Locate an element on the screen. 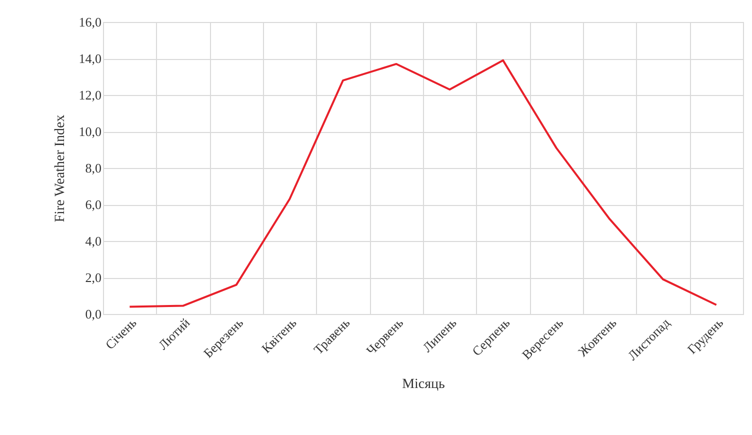  y-tick-label: 10,0 is located at coordinates (90, 131).